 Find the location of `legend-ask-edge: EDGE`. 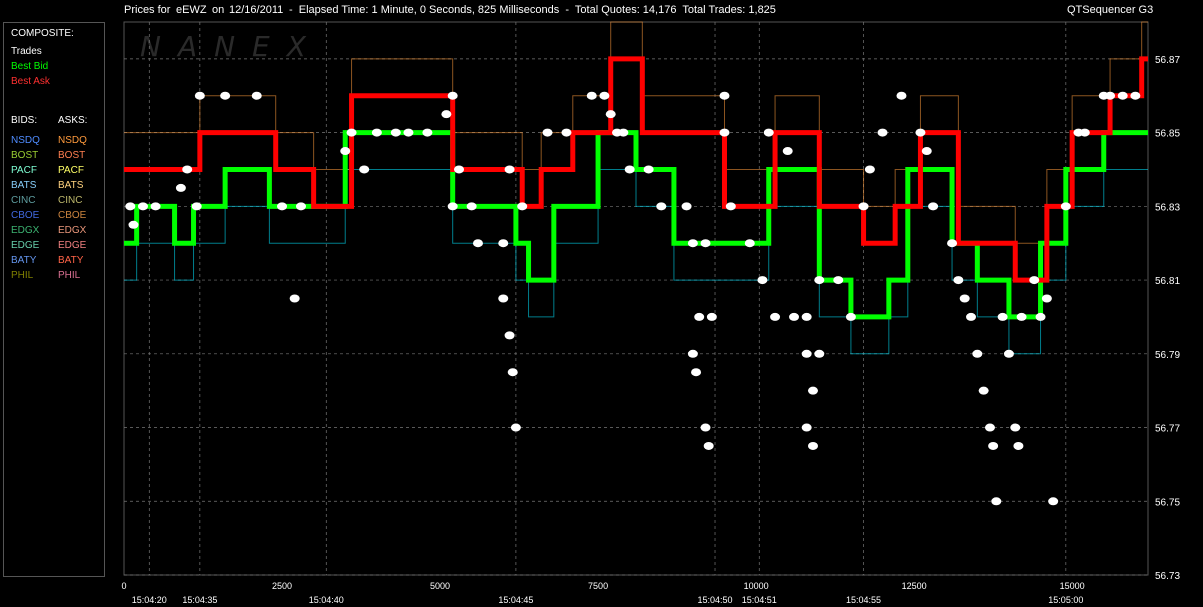

legend-ask-edge: EDGE is located at coordinates (72, 245).